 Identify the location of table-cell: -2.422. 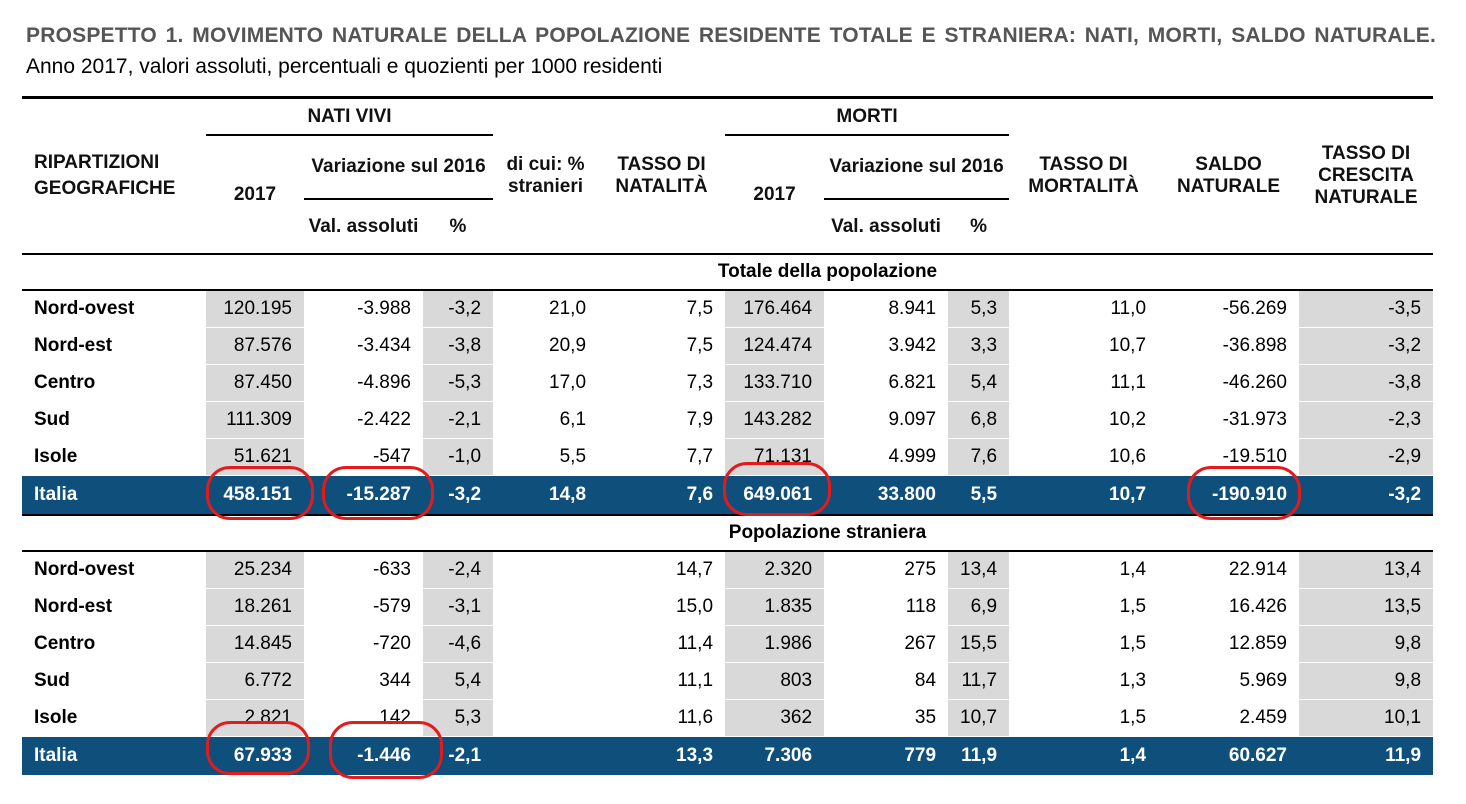
(363, 420).